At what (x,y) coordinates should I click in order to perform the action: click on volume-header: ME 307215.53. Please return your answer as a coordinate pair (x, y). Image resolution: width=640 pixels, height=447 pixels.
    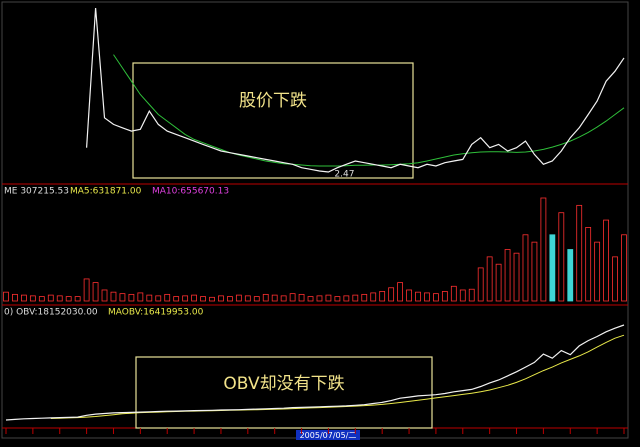
    Looking at the image, I should click on (36, 192).